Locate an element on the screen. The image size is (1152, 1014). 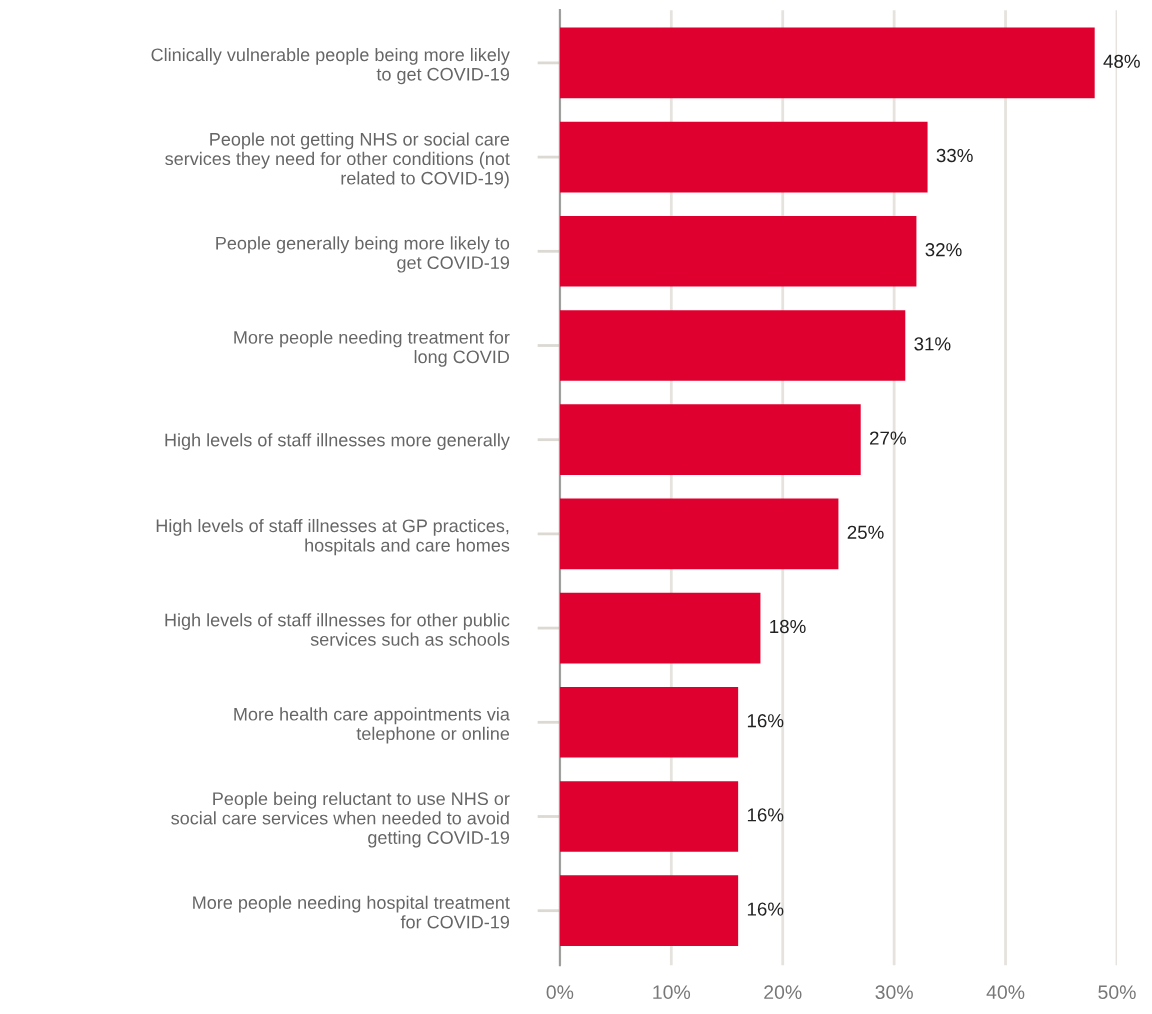
y-tick-label: High levels of staff illnesses more generally is located at coordinates (337, 441).